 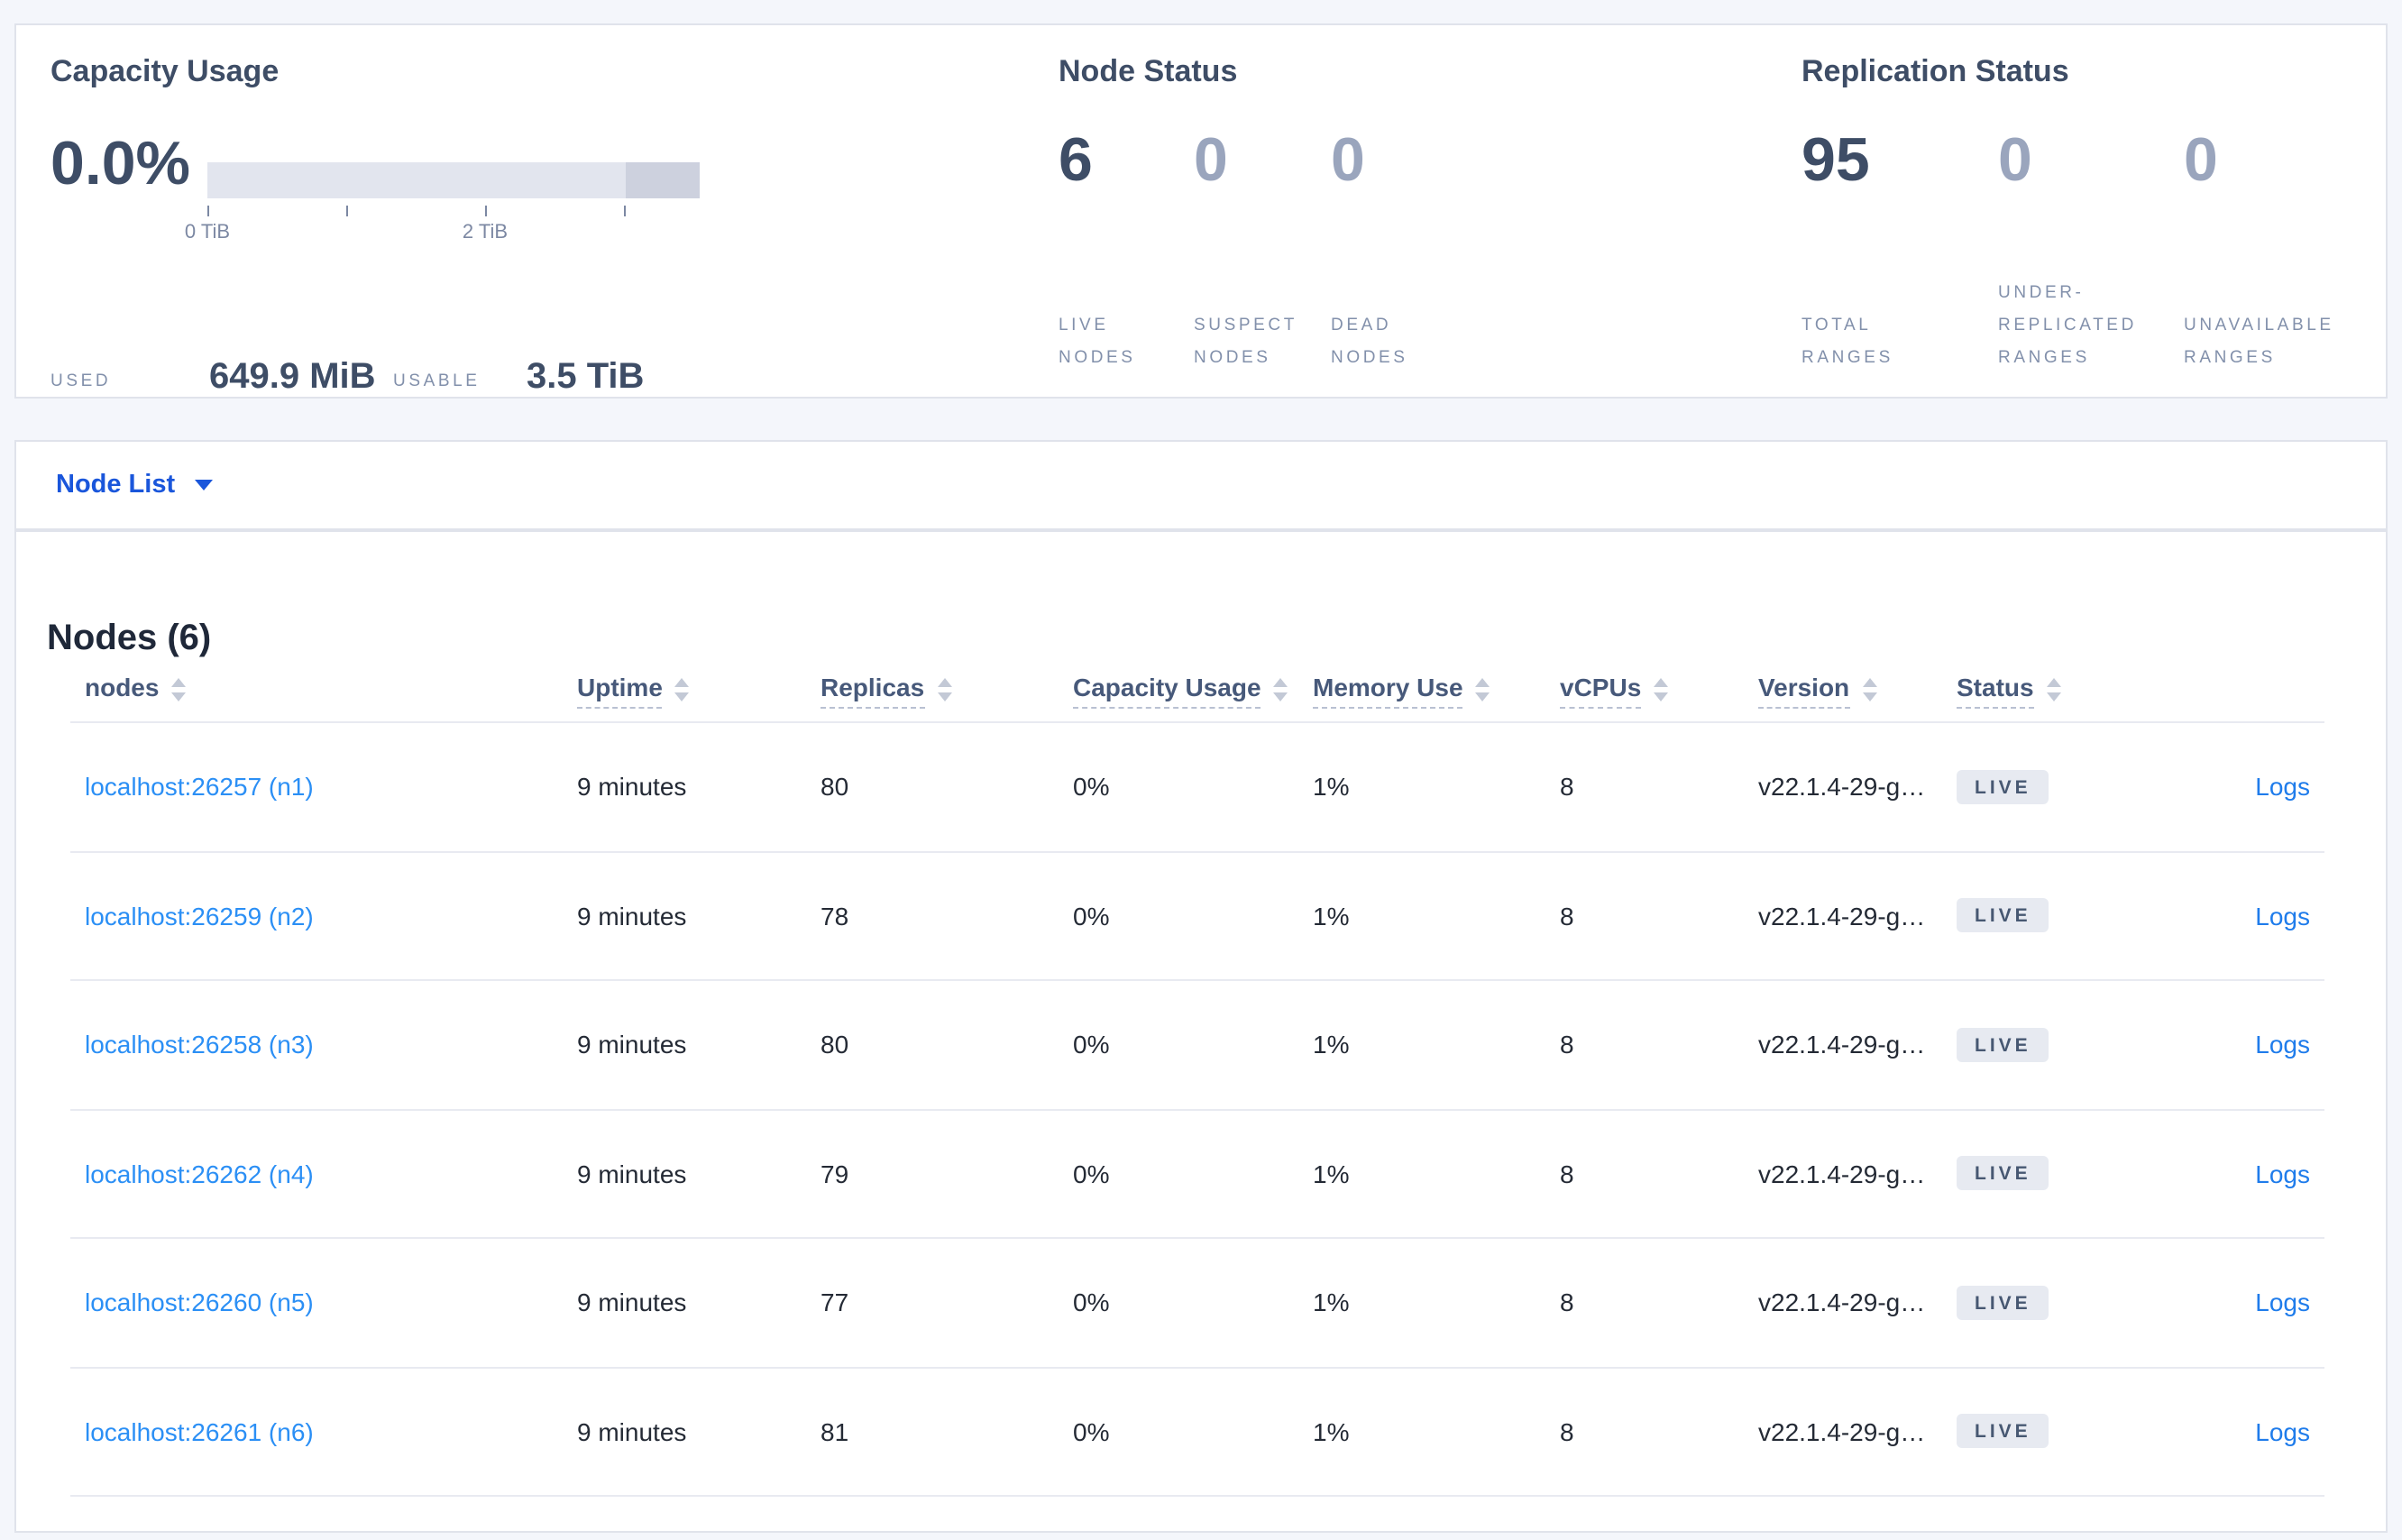 I want to click on capacity-usable-label: USABLE, so click(x=437, y=381).